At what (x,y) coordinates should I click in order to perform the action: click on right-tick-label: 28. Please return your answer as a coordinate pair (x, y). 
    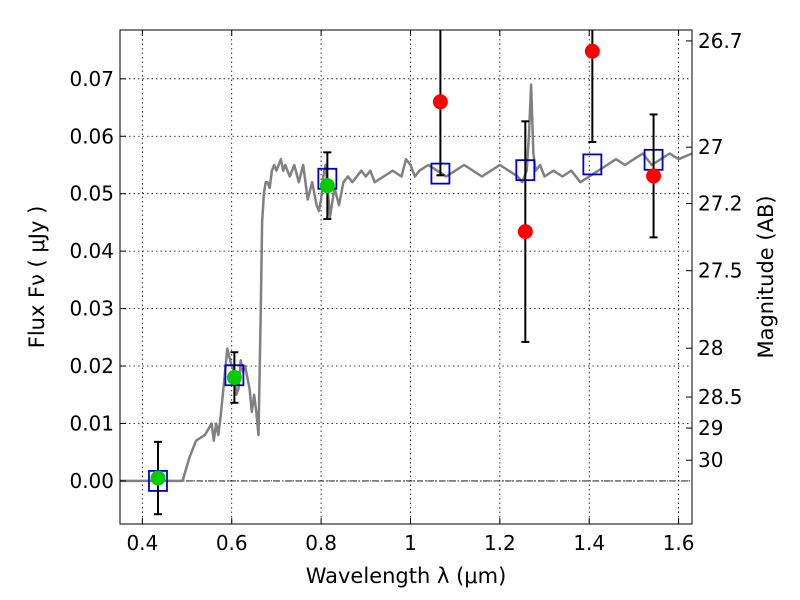
    Looking at the image, I should click on (710, 348).